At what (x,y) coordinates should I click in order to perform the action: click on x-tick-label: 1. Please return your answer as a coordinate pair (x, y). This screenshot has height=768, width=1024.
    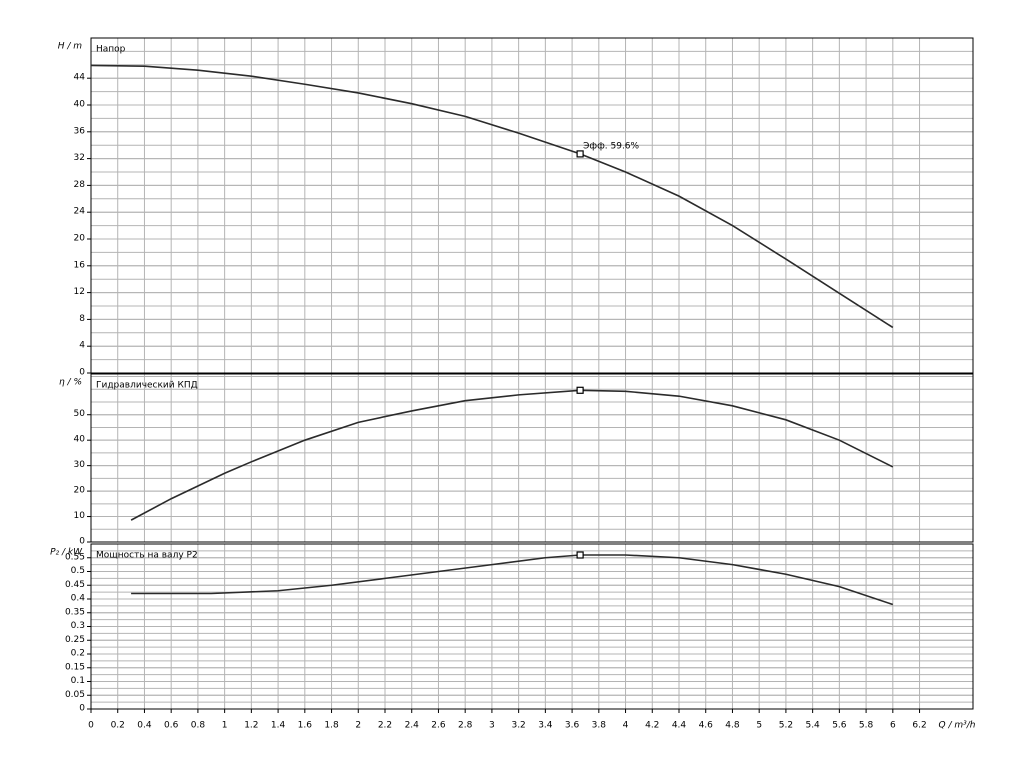
    Looking at the image, I should click on (225, 726).